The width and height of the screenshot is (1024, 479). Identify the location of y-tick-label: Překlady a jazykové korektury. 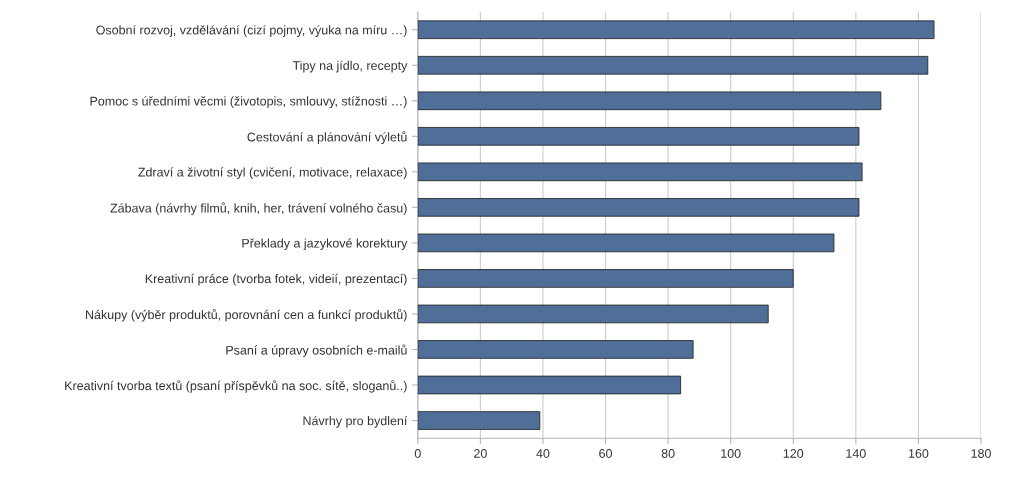
(325, 244).